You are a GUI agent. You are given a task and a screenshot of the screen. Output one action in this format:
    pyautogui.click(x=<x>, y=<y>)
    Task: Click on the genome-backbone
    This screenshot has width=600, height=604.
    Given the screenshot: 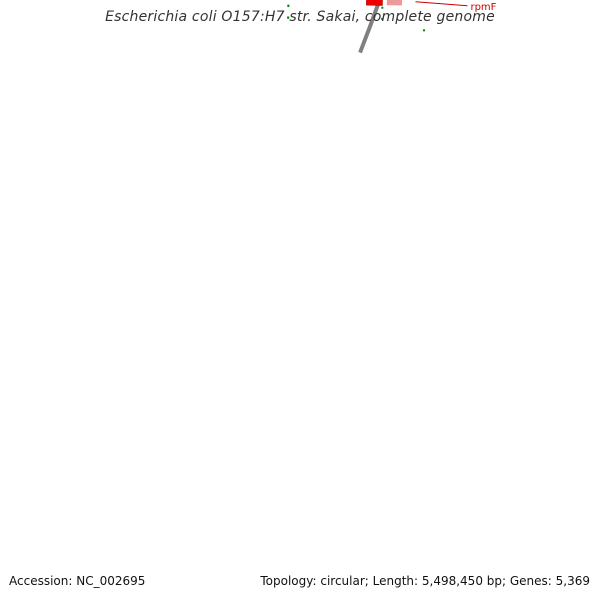 What is the action you would take?
    pyautogui.click(x=370, y=27)
    